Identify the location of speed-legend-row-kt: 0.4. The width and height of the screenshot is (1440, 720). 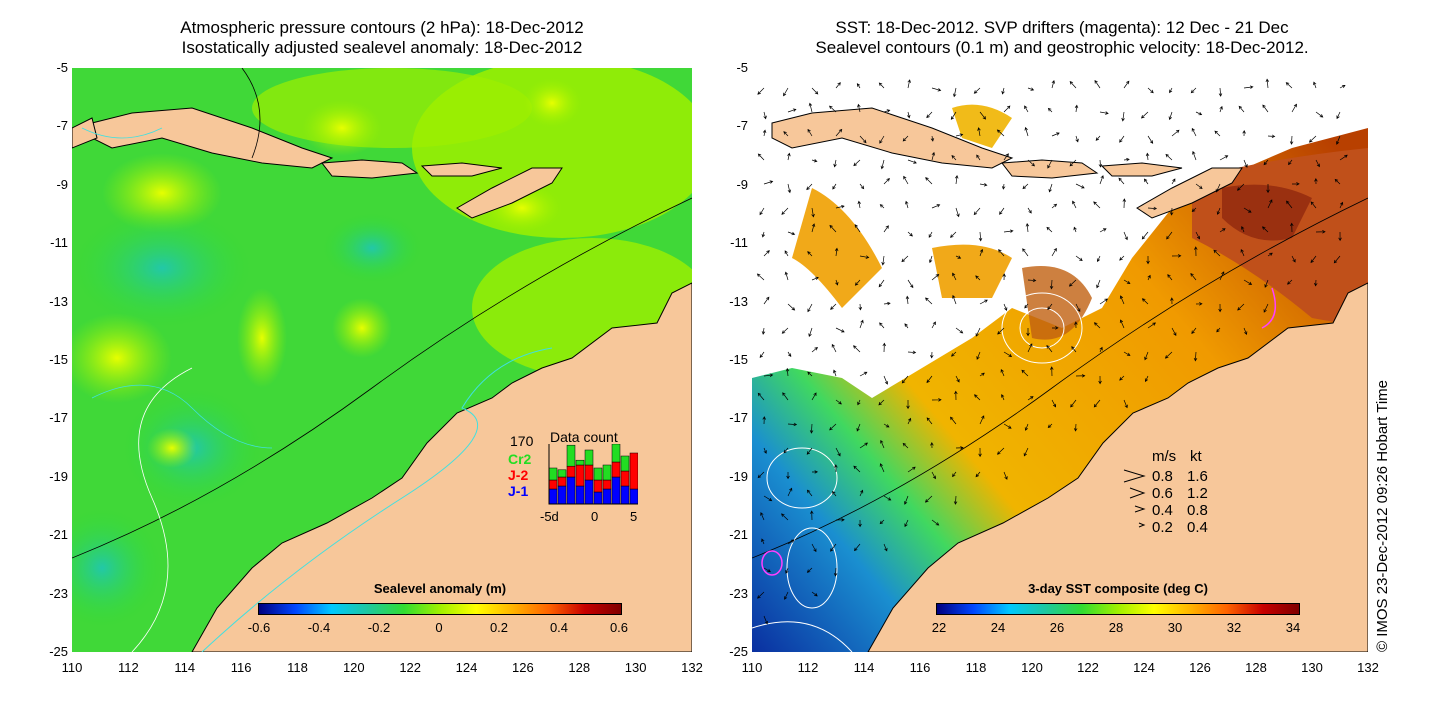
(1197, 527).